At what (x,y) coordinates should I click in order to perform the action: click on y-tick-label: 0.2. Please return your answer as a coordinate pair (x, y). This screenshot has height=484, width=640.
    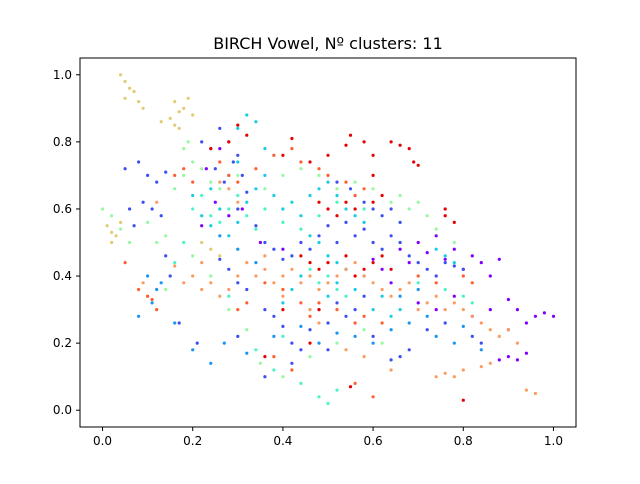
    Looking at the image, I should click on (62, 343).